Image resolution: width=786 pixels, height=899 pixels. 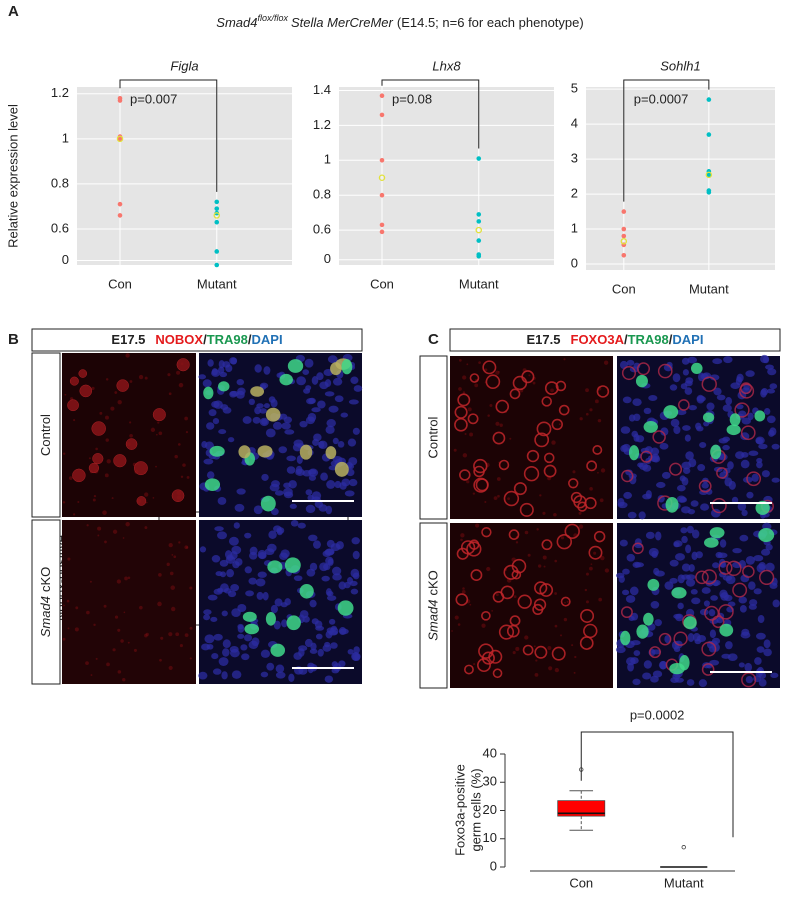 I want to click on image-header: E17.5 FOXO3A/TRA98/DAPI, so click(x=615, y=339).